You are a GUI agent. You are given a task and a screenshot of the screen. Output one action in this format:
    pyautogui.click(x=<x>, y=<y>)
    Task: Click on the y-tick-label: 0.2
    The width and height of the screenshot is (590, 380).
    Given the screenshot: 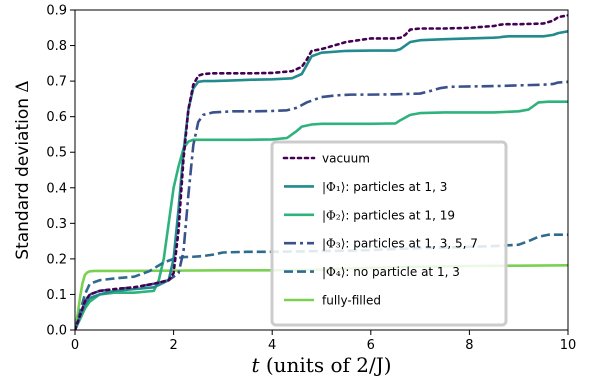 What is the action you would take?
    pyautogui.click(x=56, y=259)
    